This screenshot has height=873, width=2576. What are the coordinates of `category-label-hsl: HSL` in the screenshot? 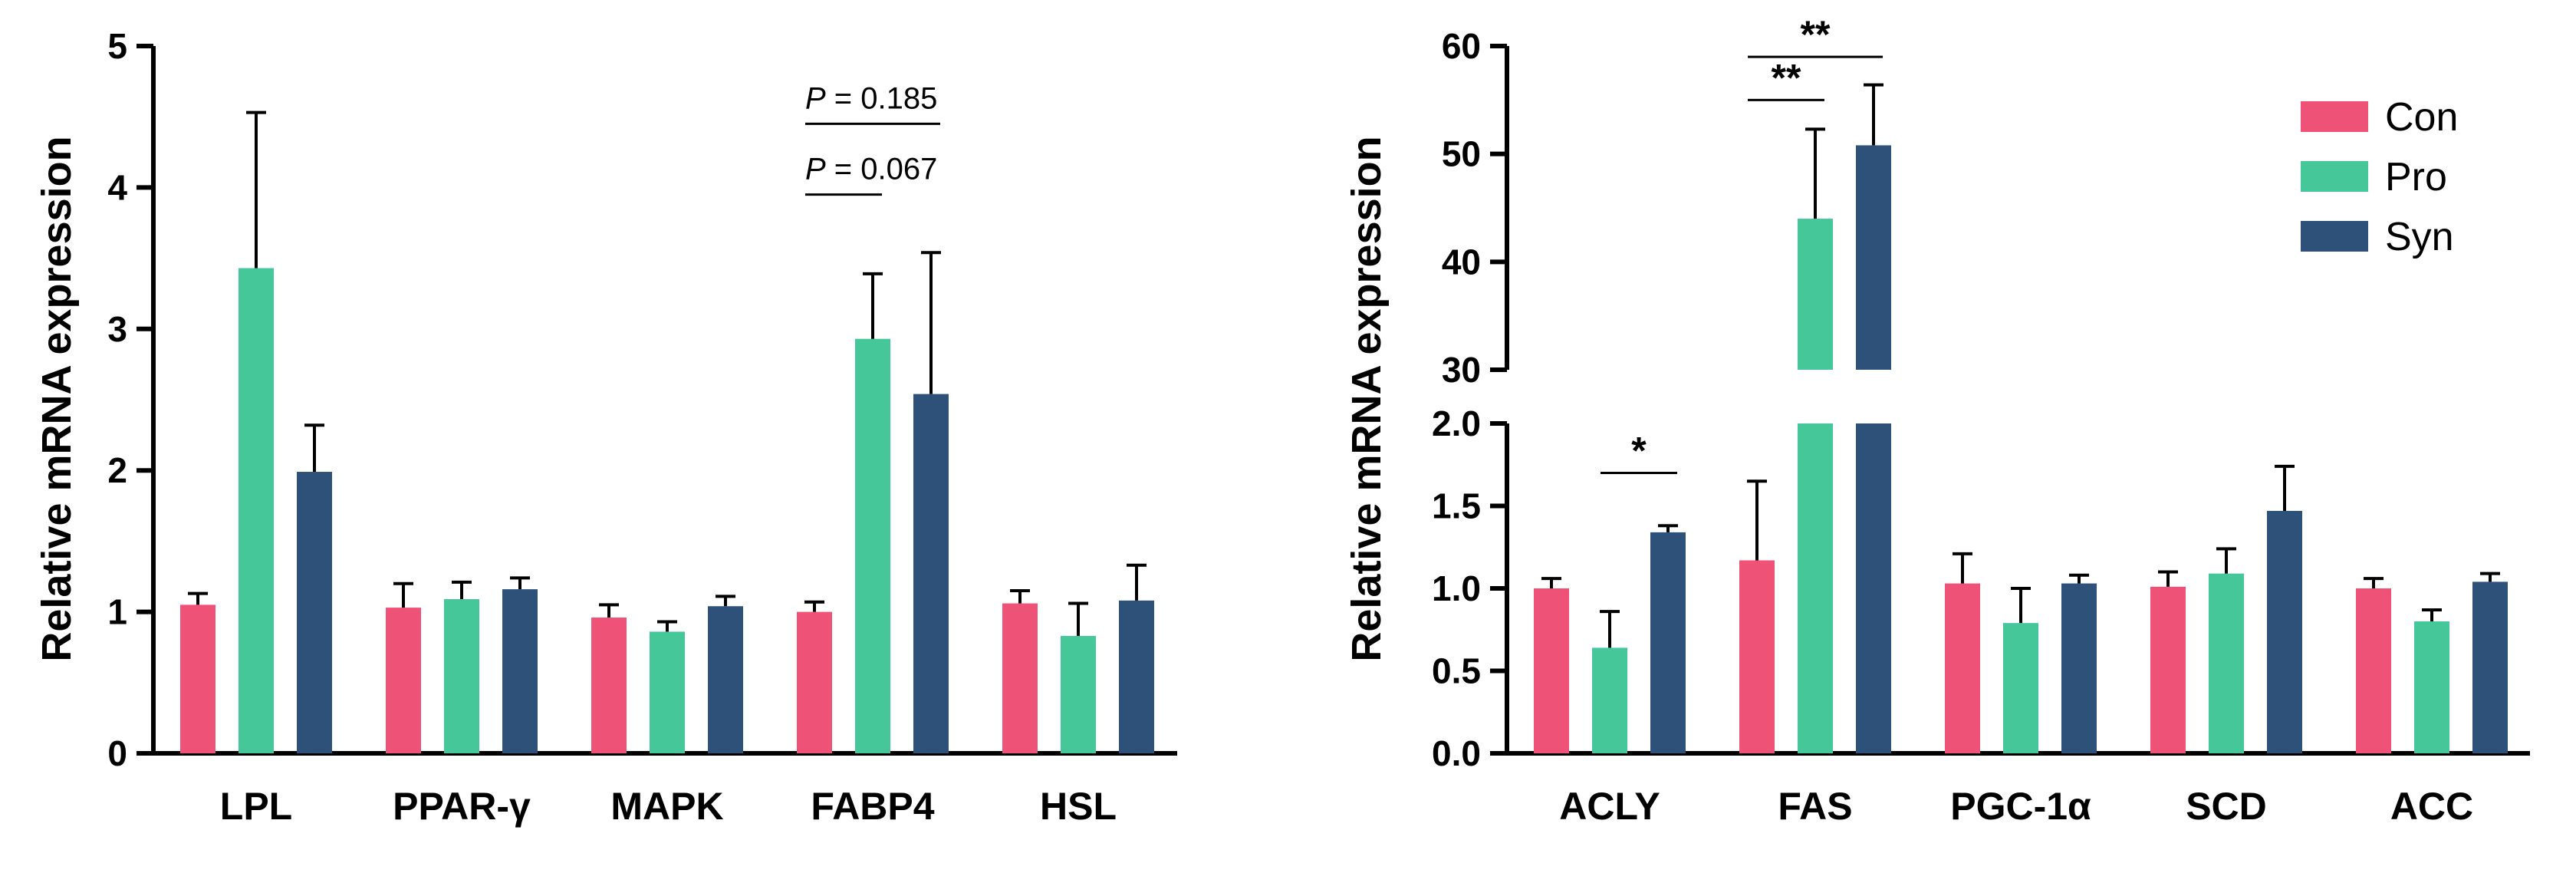 It's located at (1078, 806).